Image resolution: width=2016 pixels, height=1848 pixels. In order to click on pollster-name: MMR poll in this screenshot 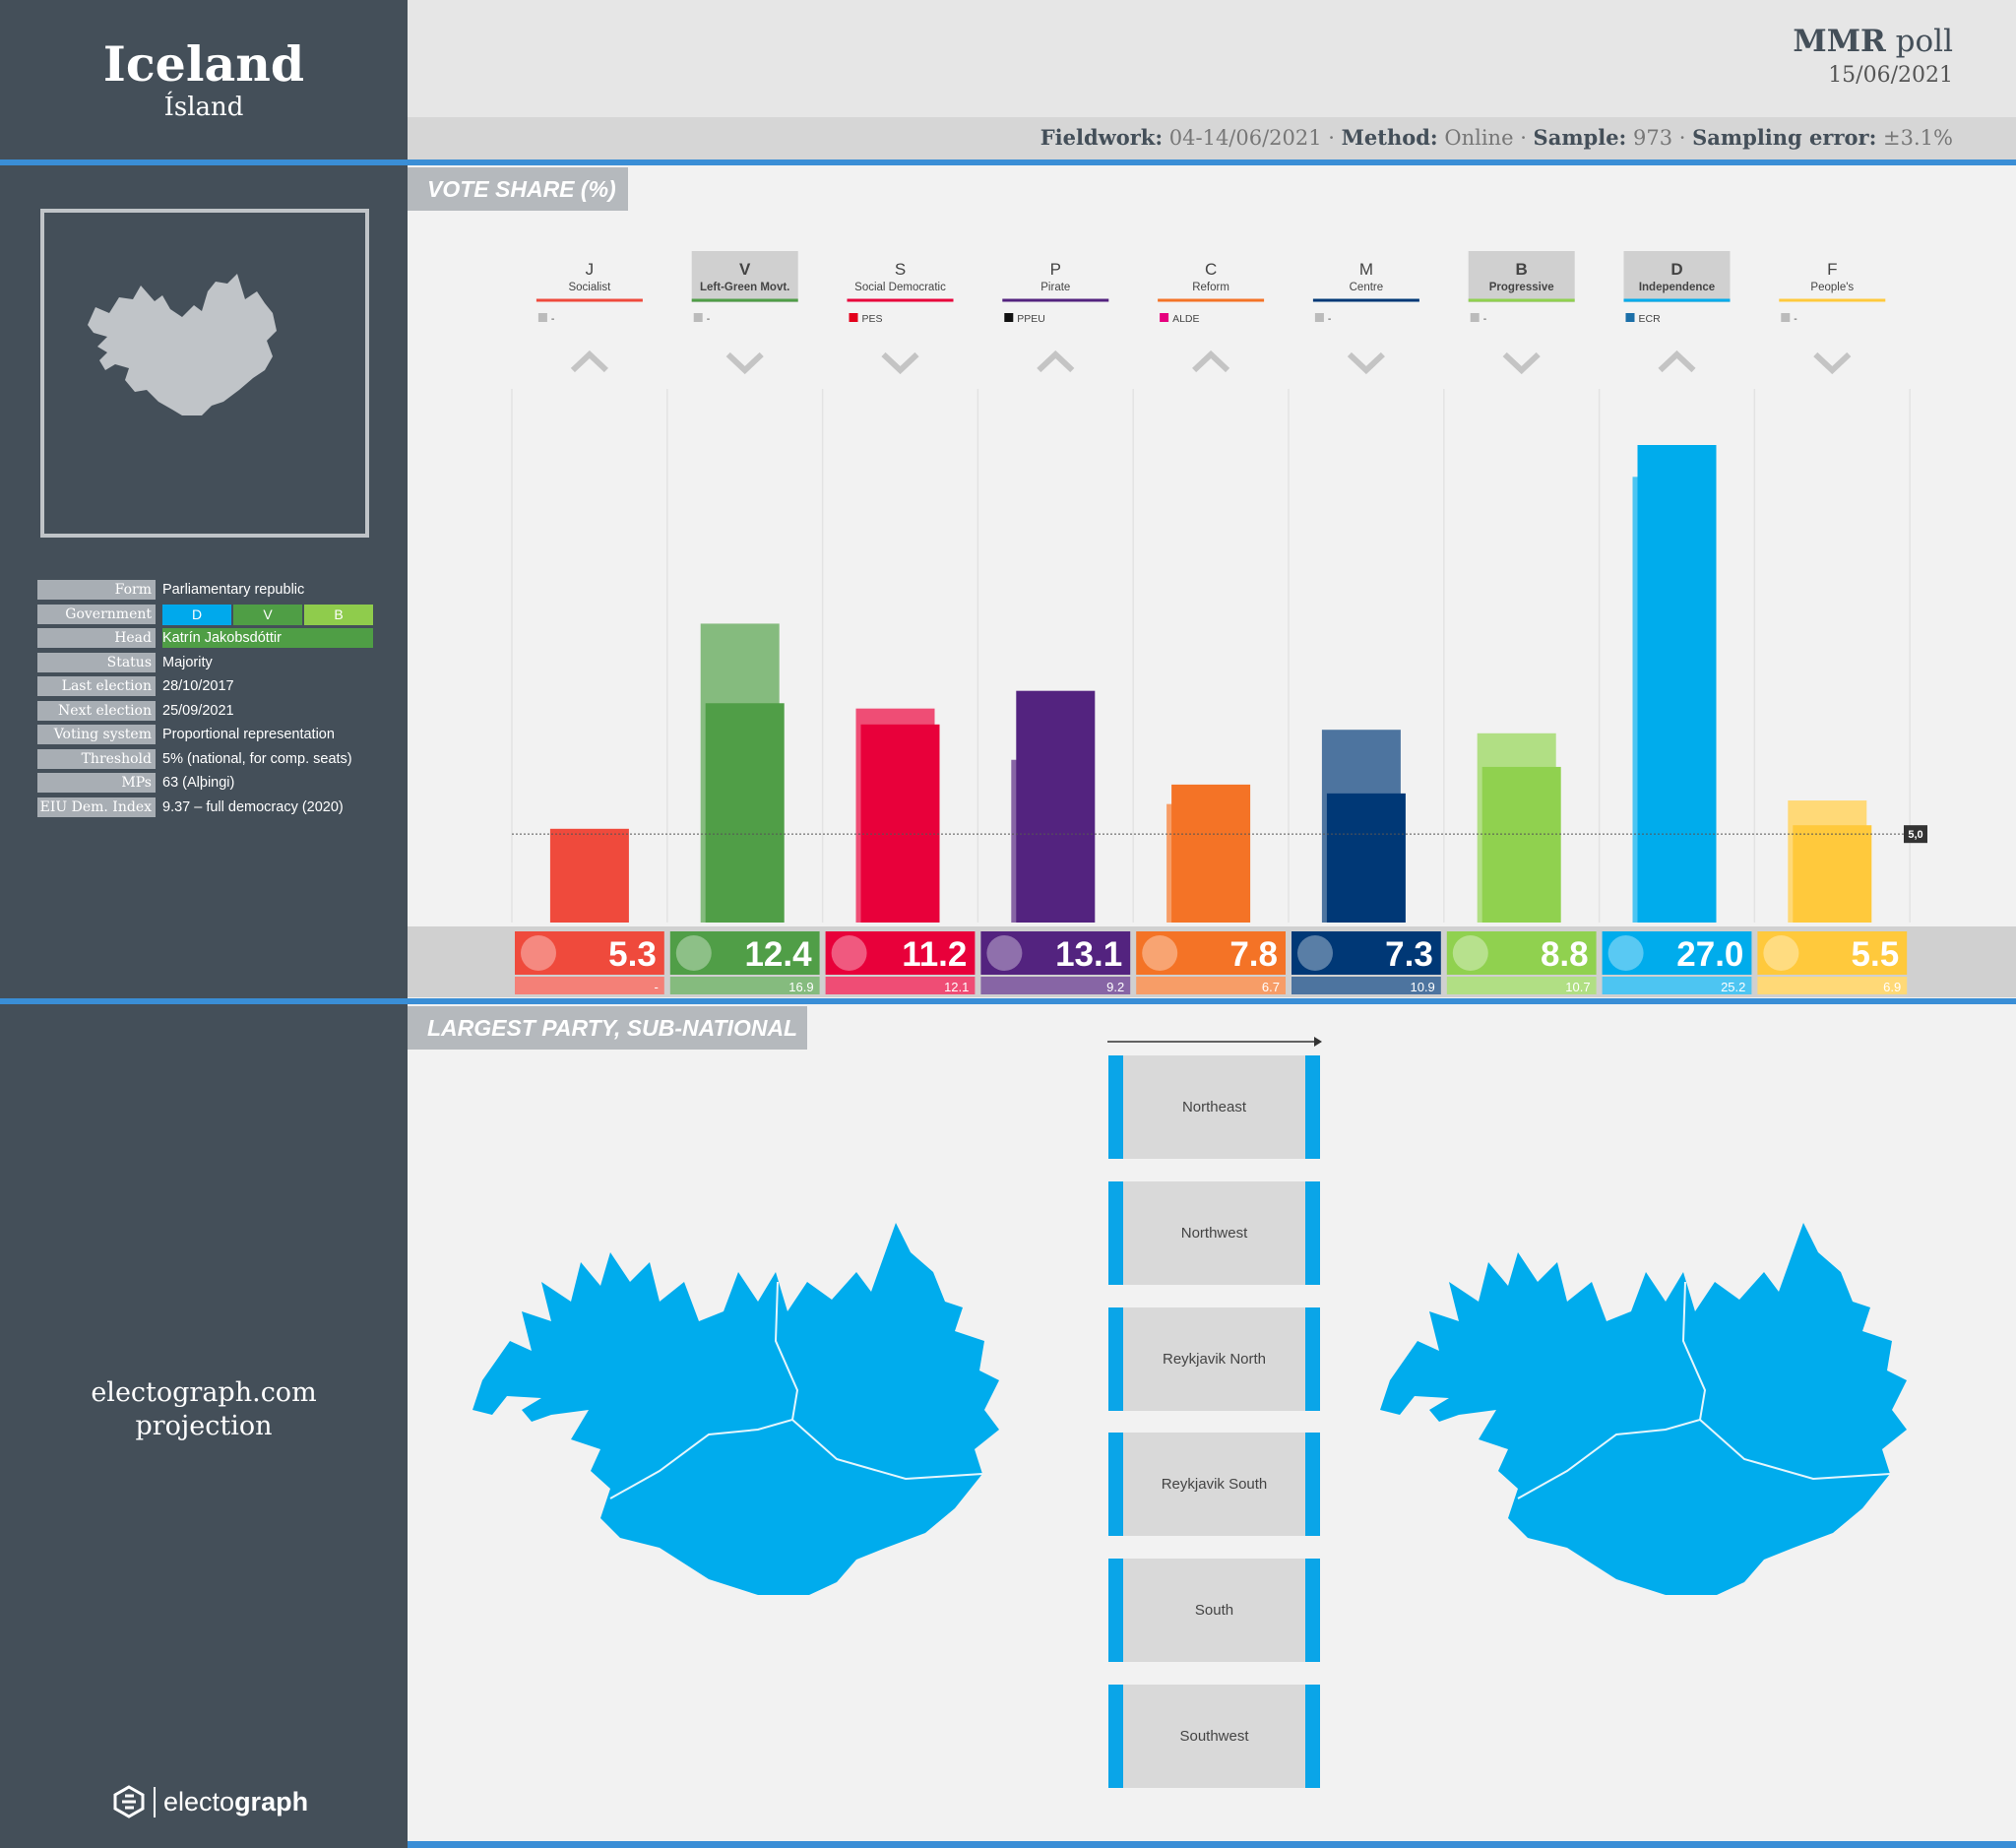, I will do `click(1873, 41)`.